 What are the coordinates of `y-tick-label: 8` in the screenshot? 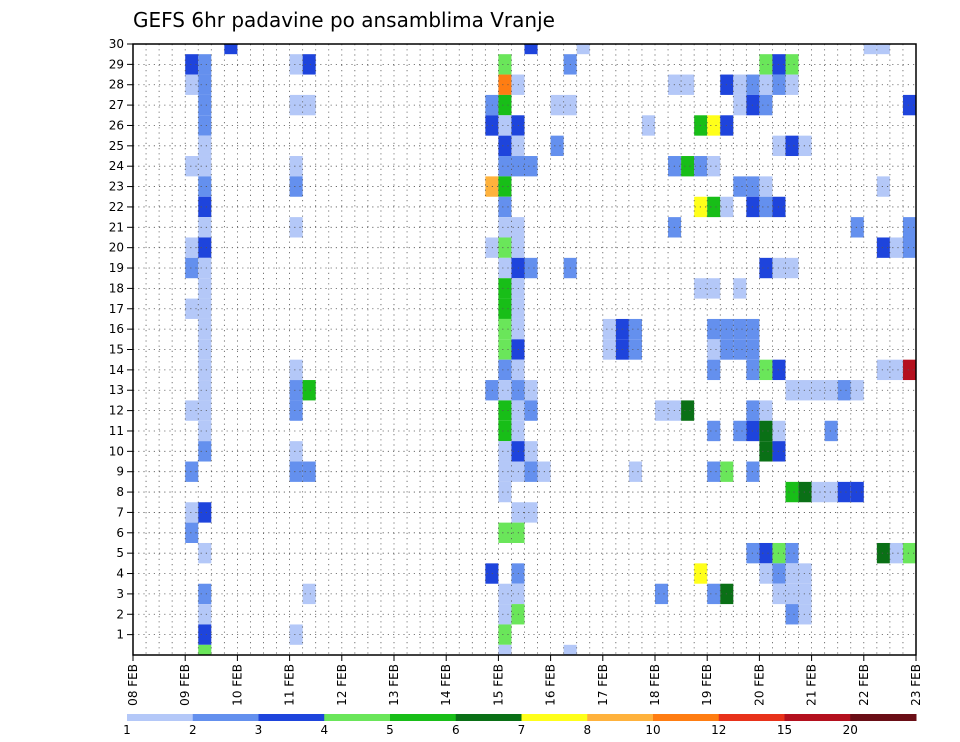 It's located at (120, 492).